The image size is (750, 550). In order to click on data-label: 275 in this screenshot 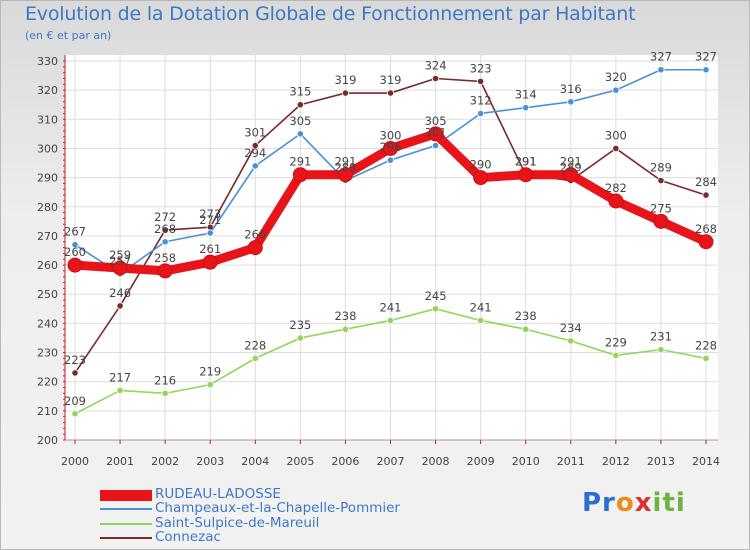, I will do `click(661, 208)`.